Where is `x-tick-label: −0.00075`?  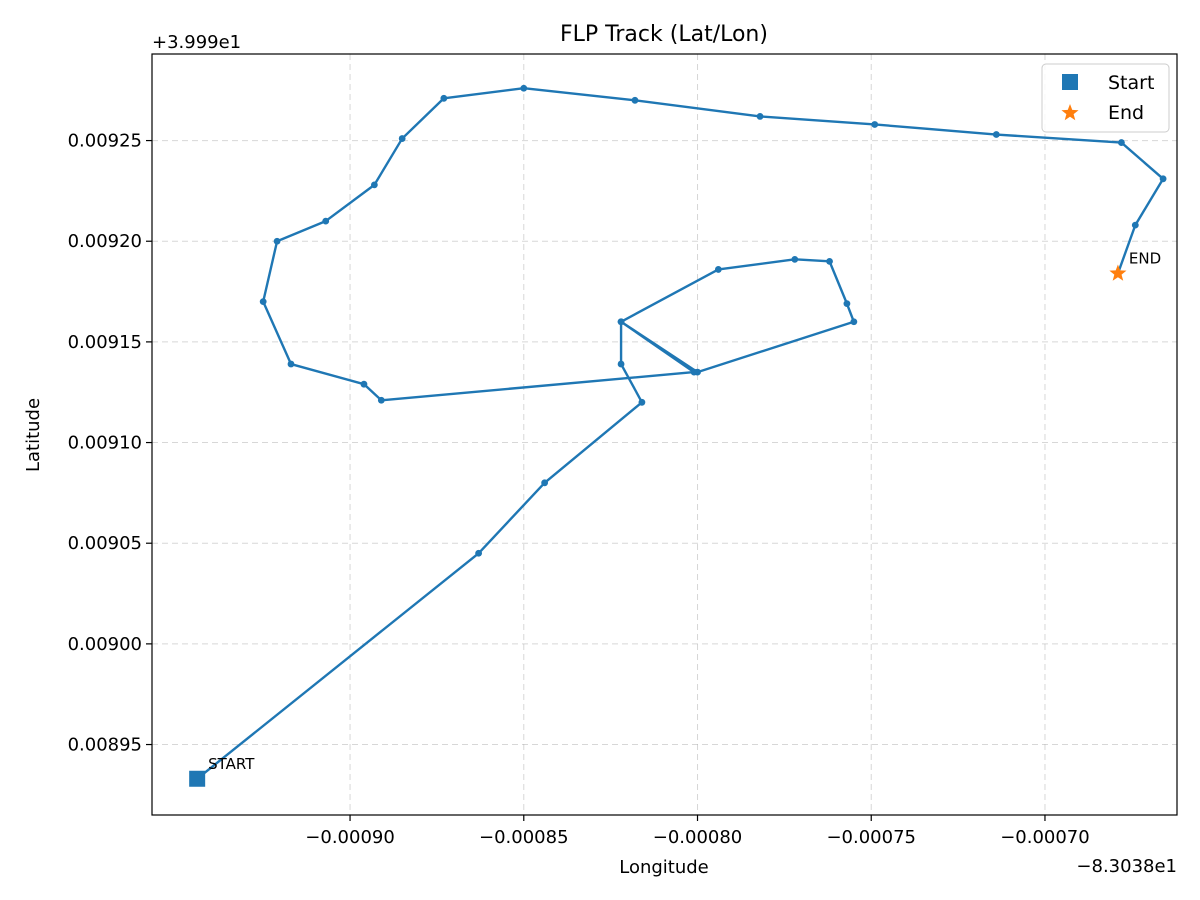 x-tick-label: −0.00075 is located at coordinates (871, 837).